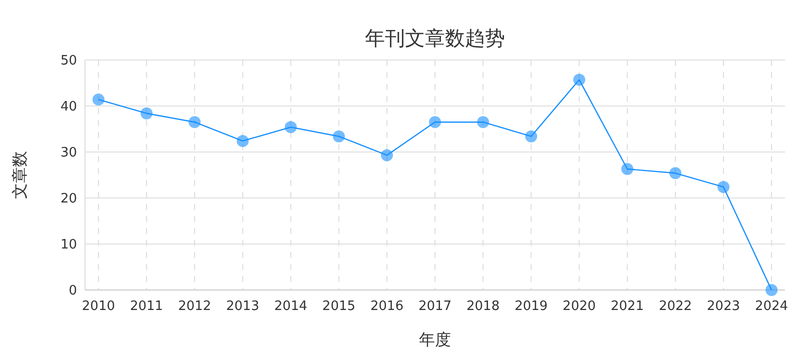 This screenshot has width=810, height=360. Describe the element at coordinates (243, 306) in the screenshot. I see `x-tick-label: 2013` at that location.